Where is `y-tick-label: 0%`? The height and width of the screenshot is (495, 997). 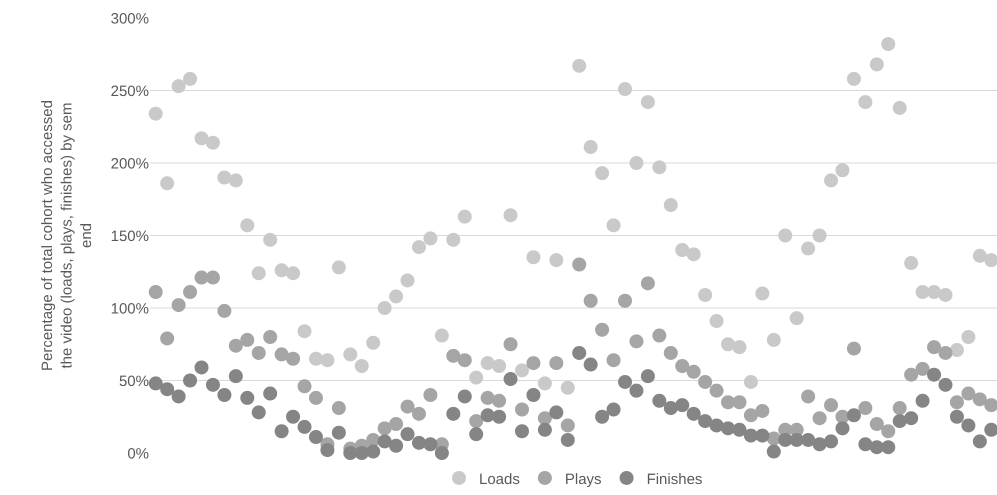 y-tick-label: 0% is located at coordinates (138, 453).